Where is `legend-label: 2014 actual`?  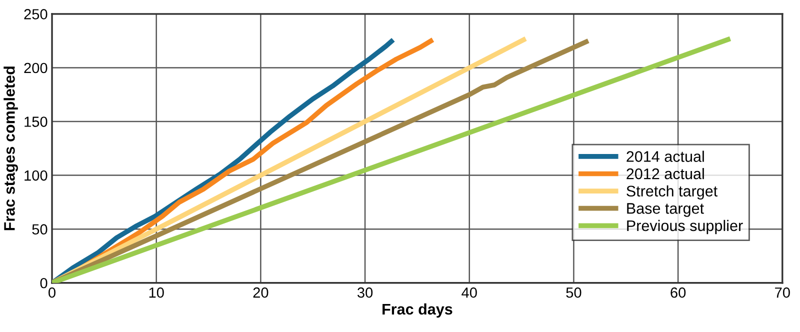
legend-label: 2014 actual is located at coordinates (665, 156).